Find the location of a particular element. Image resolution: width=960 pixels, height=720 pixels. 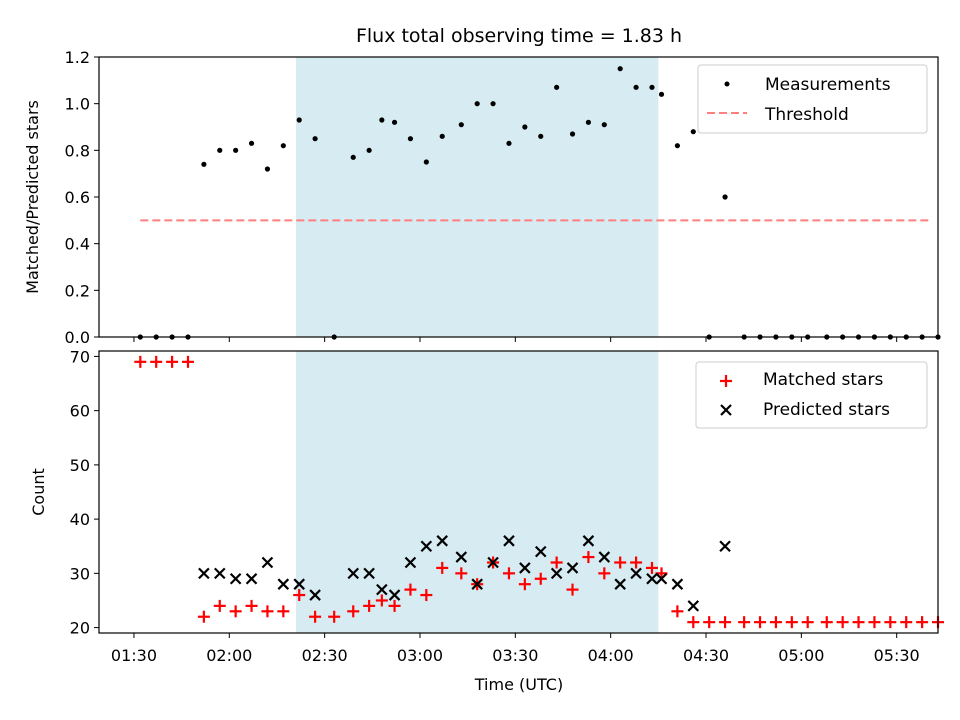

chart-title: Flux total observing time = 1.83 h is located at coordinates (519, 36).